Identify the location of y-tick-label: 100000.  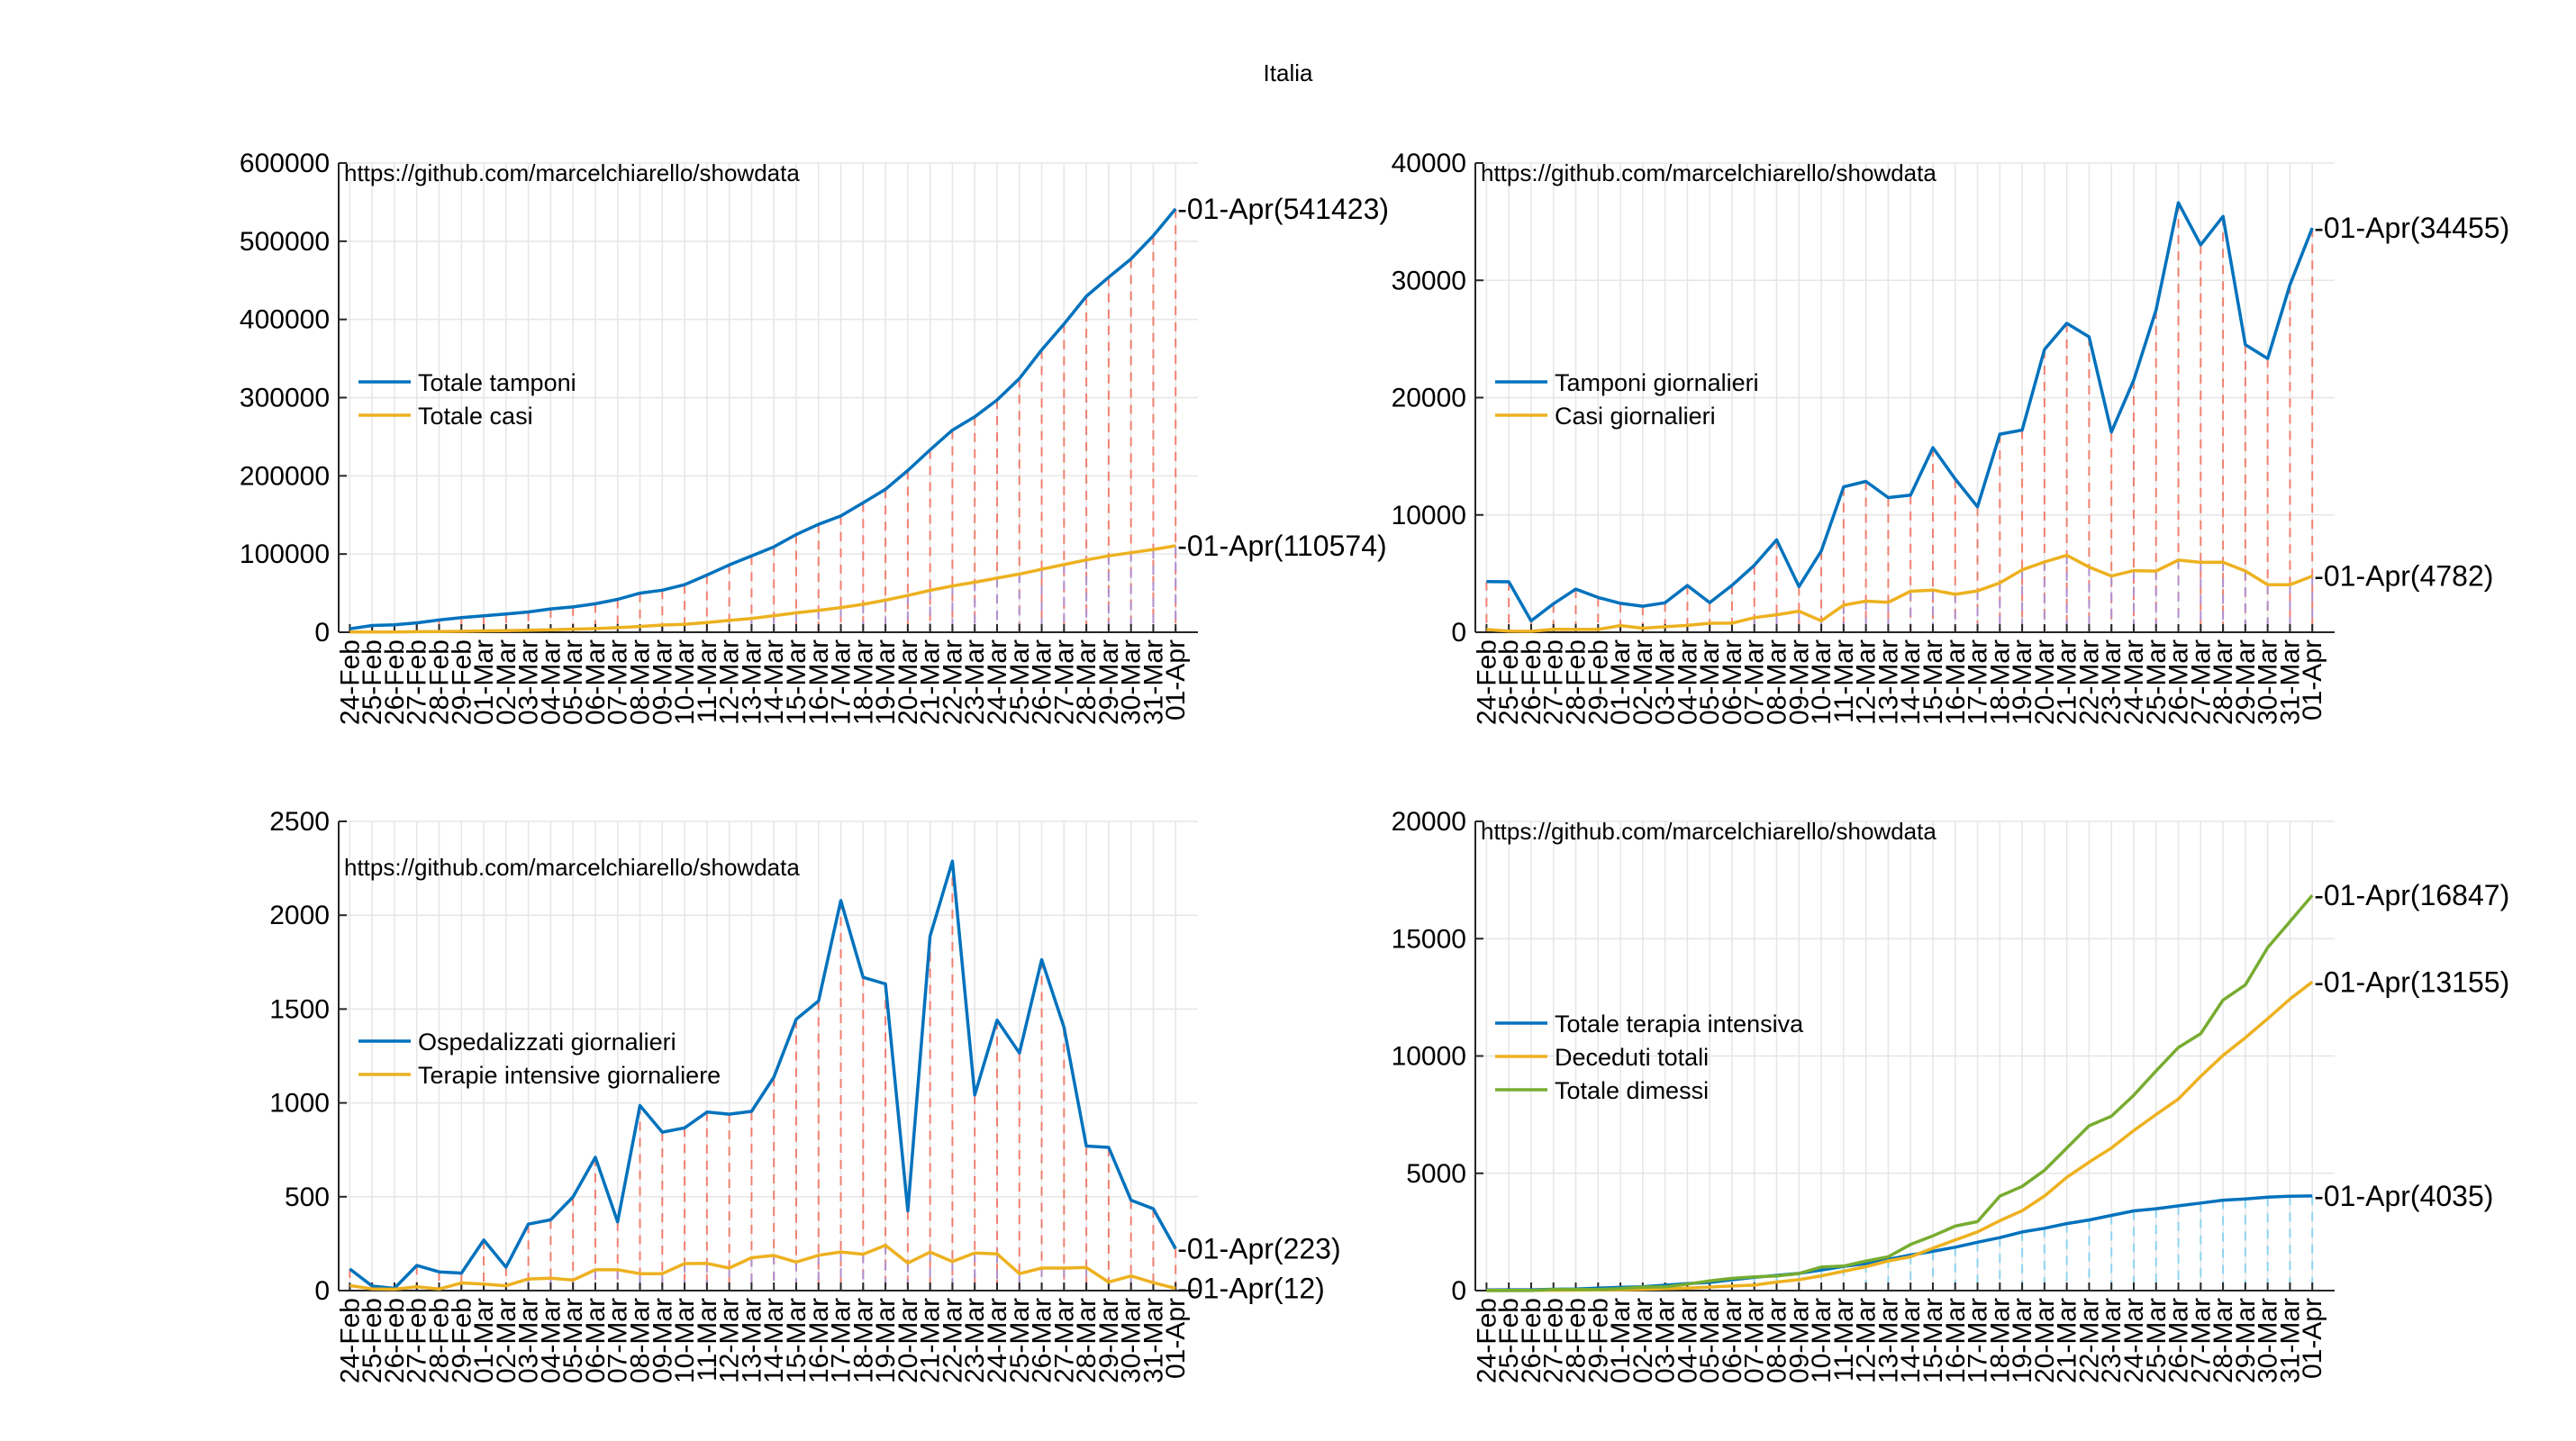
(285, 554).